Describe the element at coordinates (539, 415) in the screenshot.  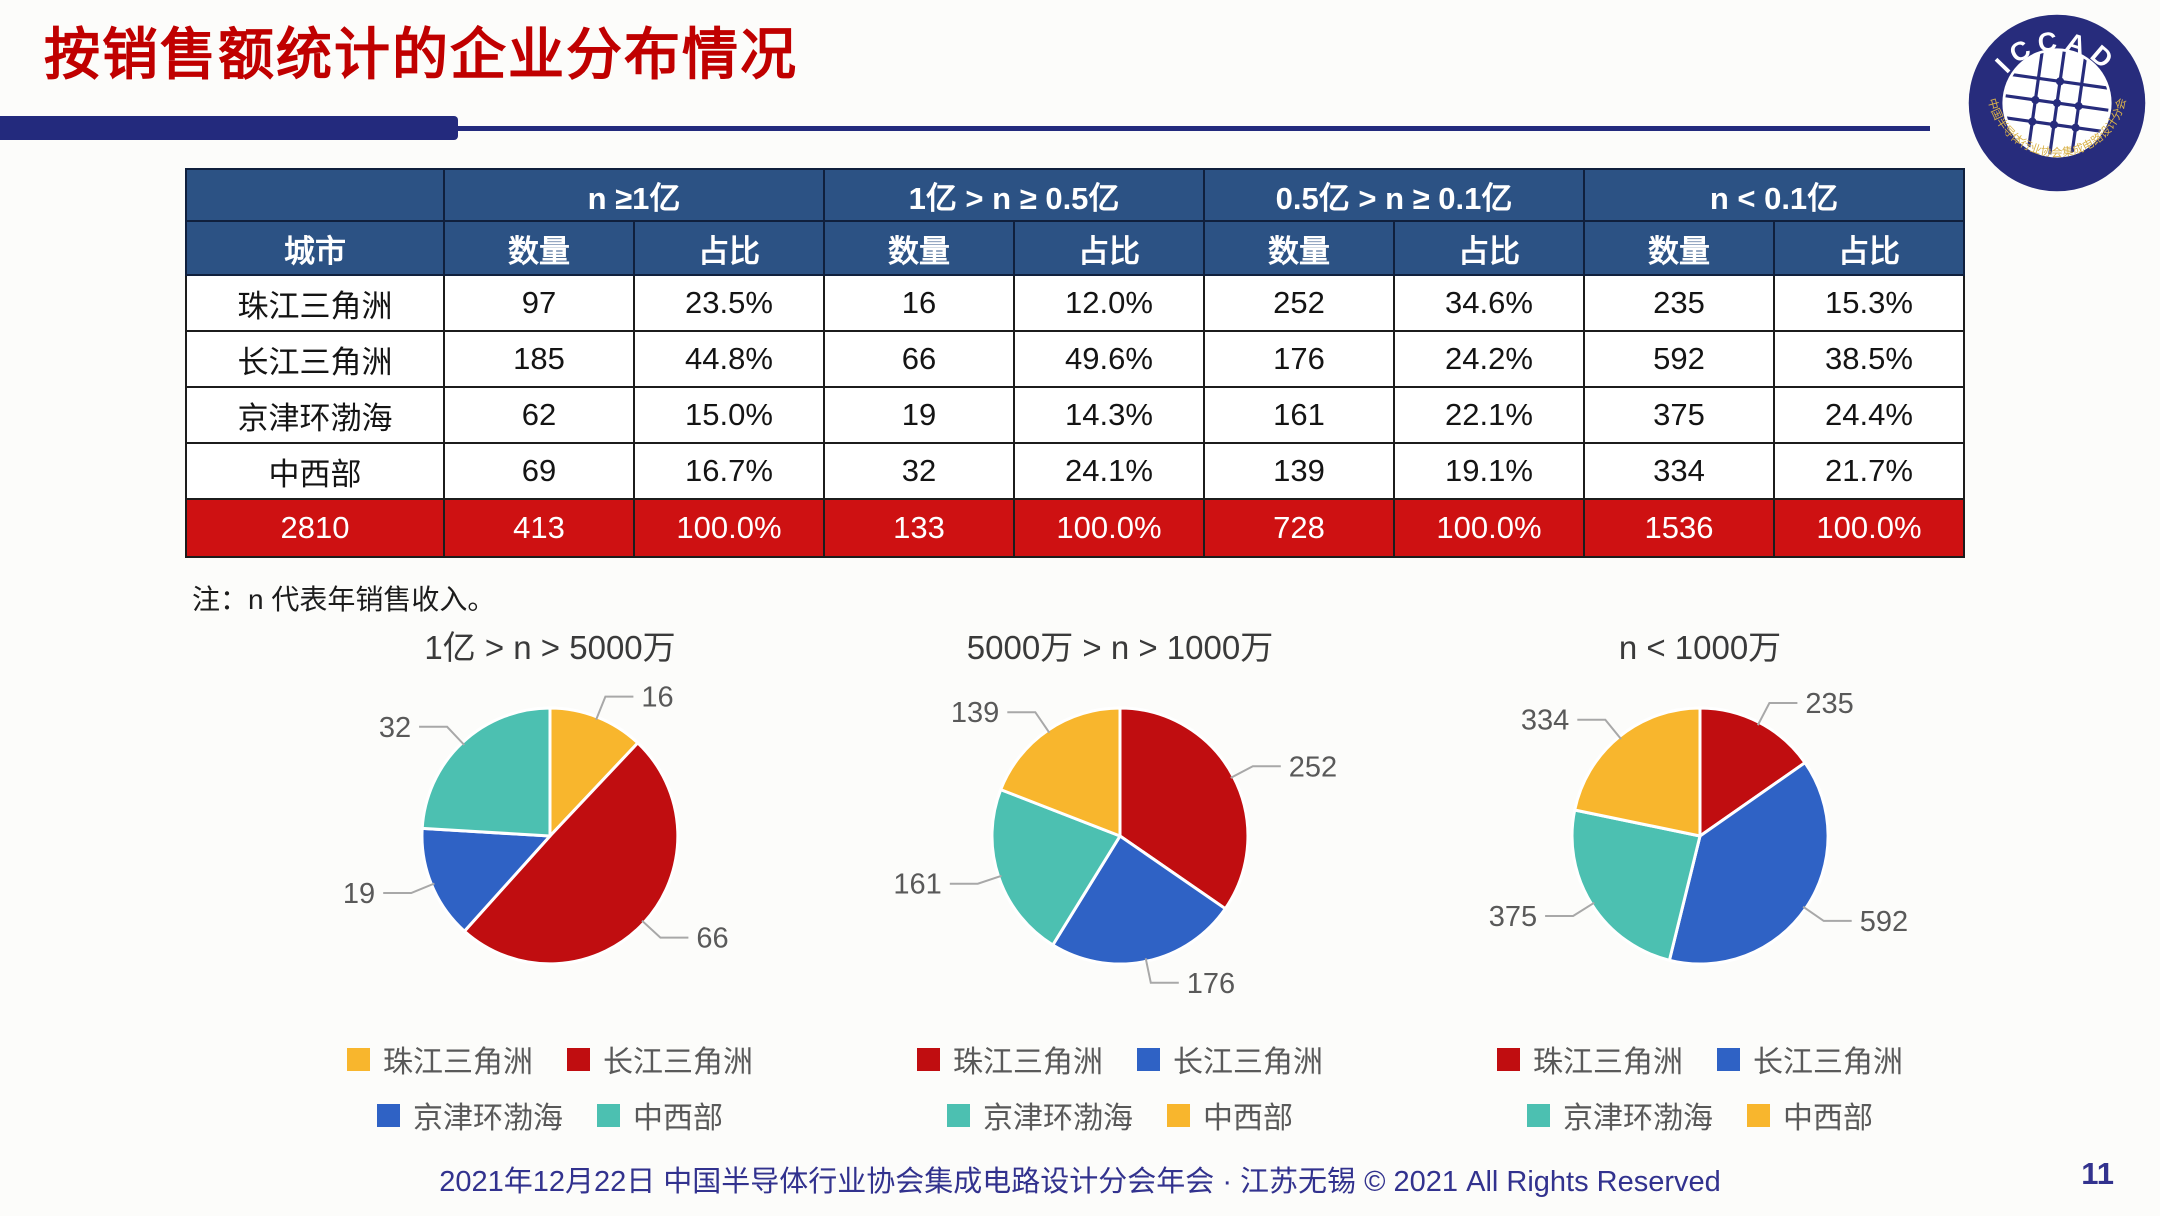
I see `table-cell: 62` at that location.